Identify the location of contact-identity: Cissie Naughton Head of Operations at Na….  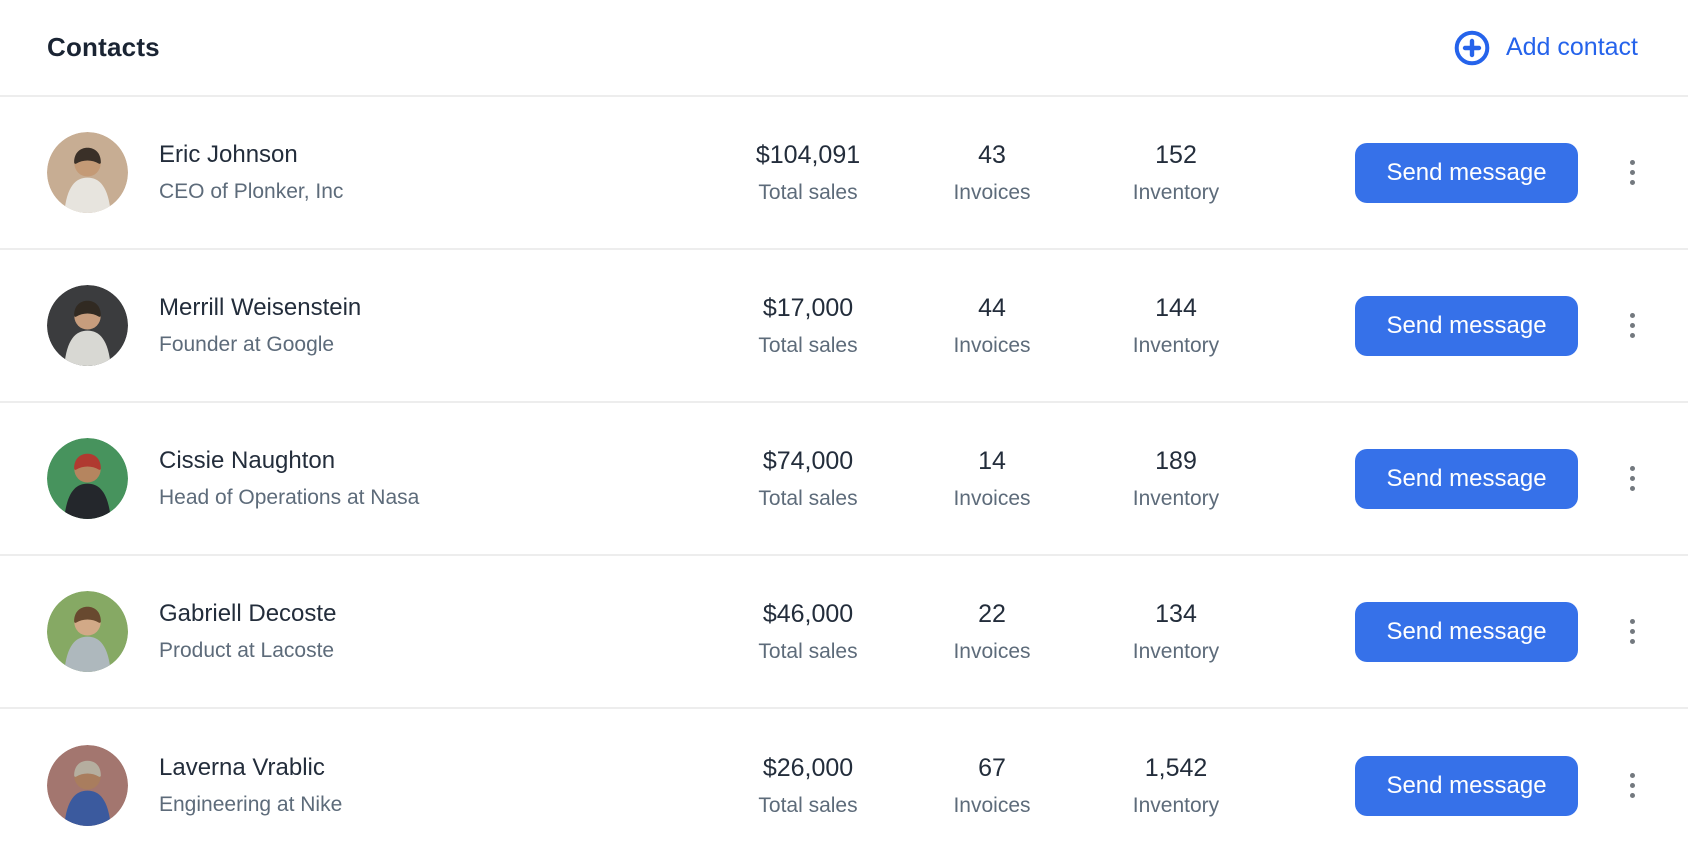
(437, 478).